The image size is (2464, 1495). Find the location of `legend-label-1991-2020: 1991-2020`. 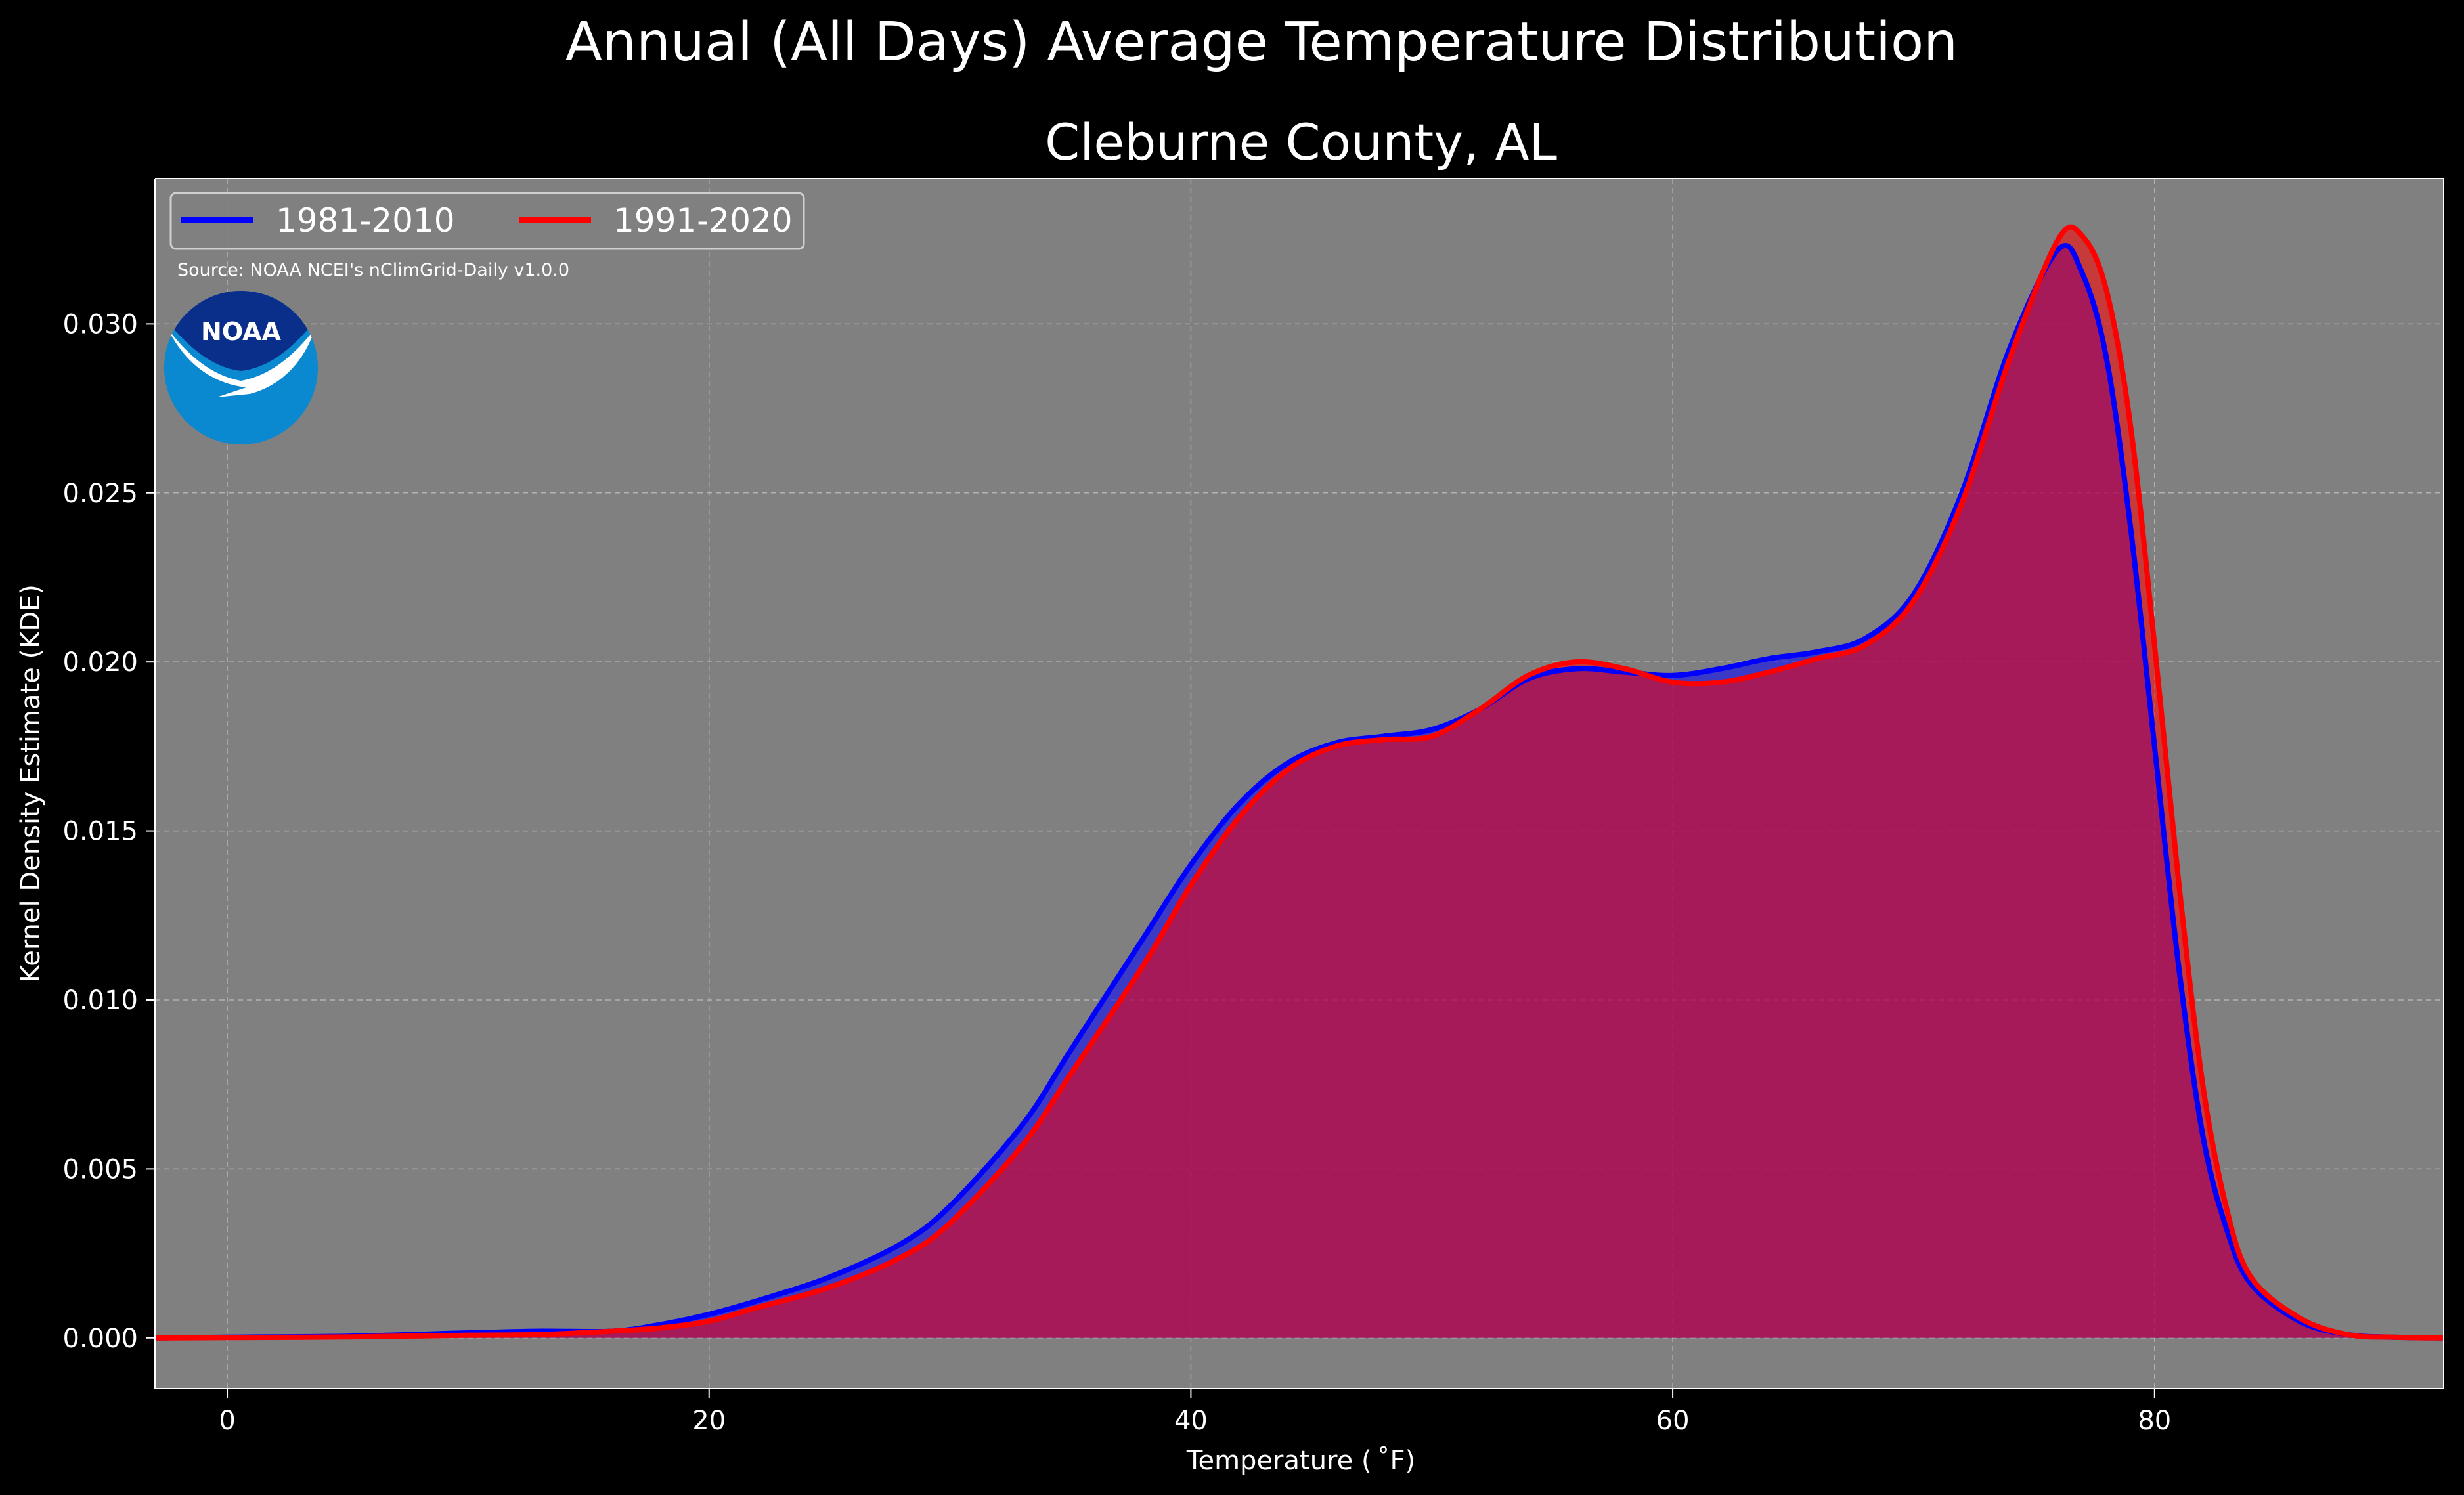

legend-label-1991-2020: 1991-2020 is located at coordinates (703, 221).